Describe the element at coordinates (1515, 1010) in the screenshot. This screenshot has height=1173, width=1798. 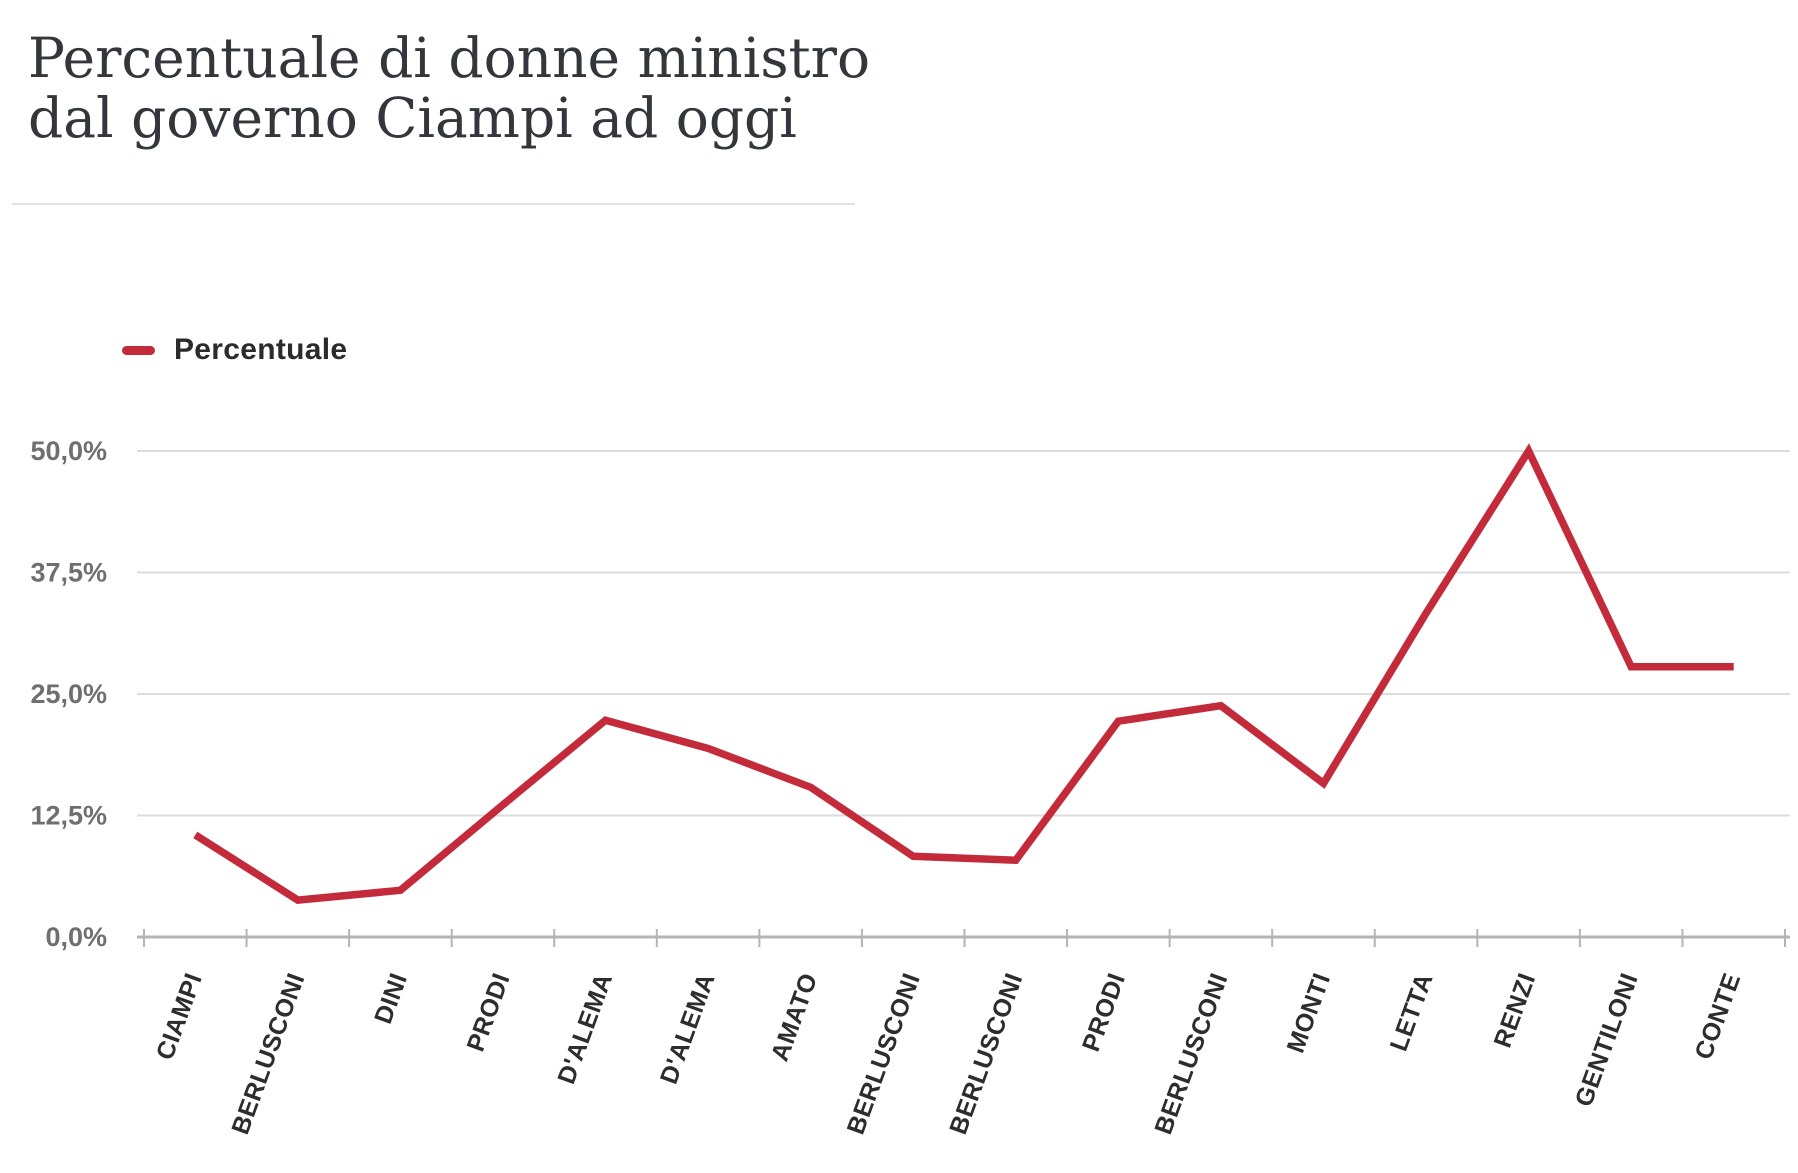
I see `x-axis-category-label: RENZI` at that location.